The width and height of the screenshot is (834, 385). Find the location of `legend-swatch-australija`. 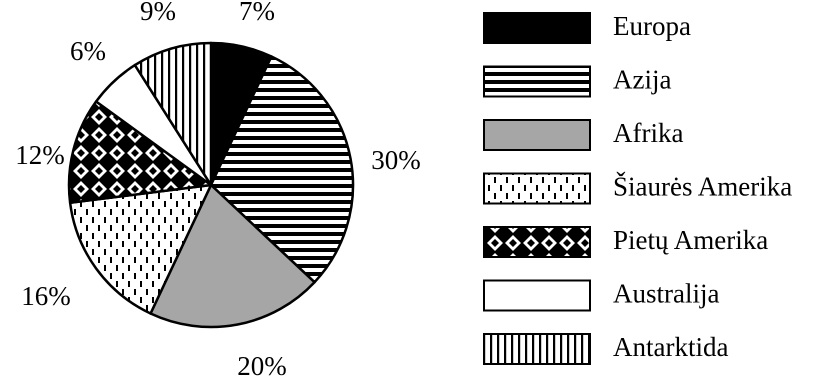

legend-swatch-australija is located at coordinates (537, 295).